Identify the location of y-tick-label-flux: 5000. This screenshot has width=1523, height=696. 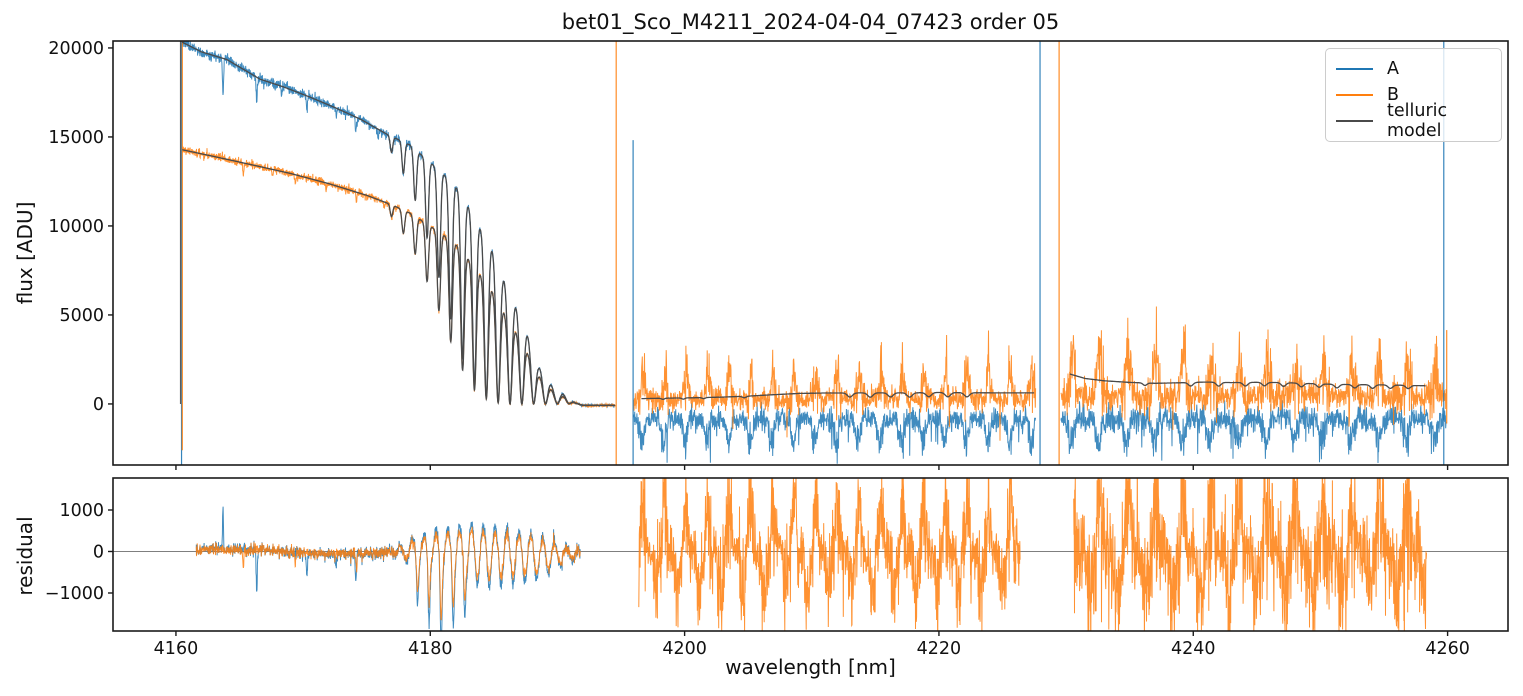
(81, 316).